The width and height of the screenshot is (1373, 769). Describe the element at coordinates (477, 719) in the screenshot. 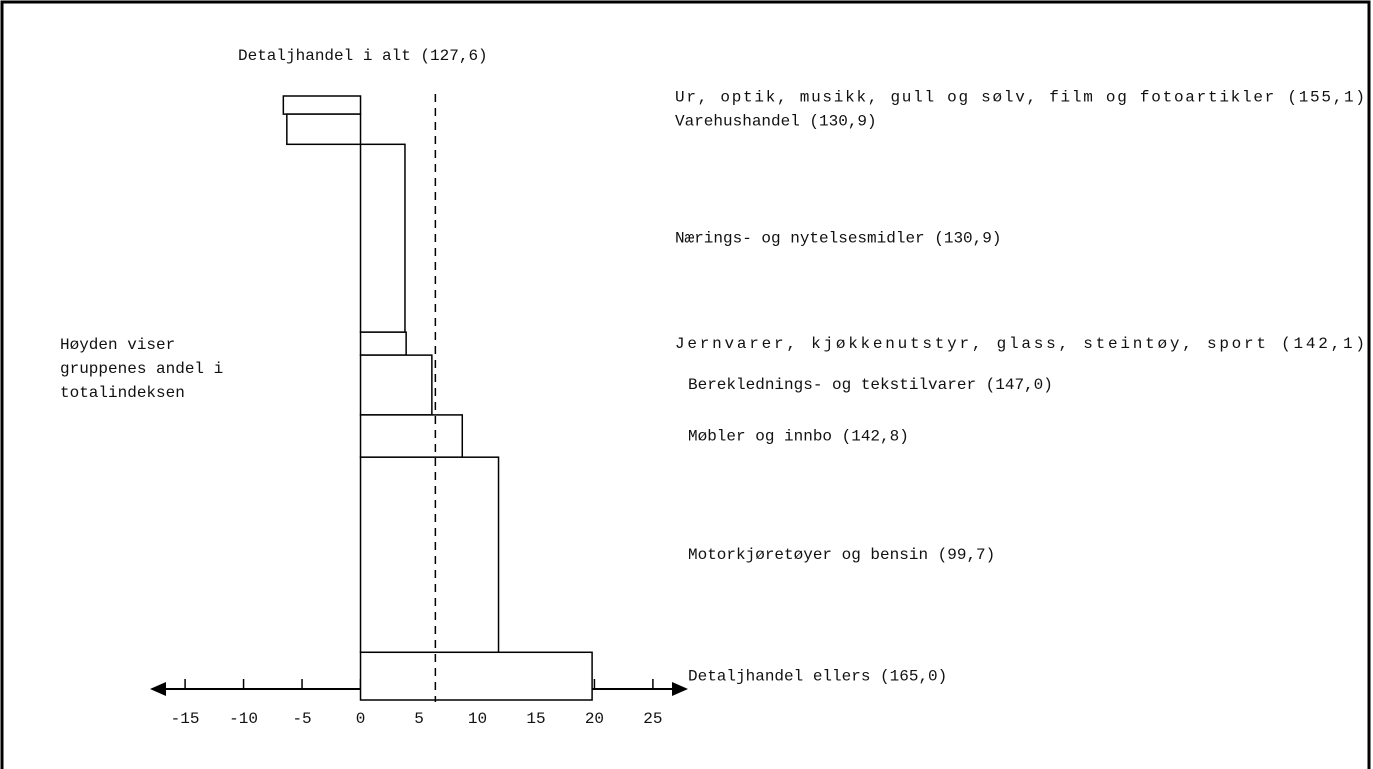

I see `x-tick-label: 10` at that location.